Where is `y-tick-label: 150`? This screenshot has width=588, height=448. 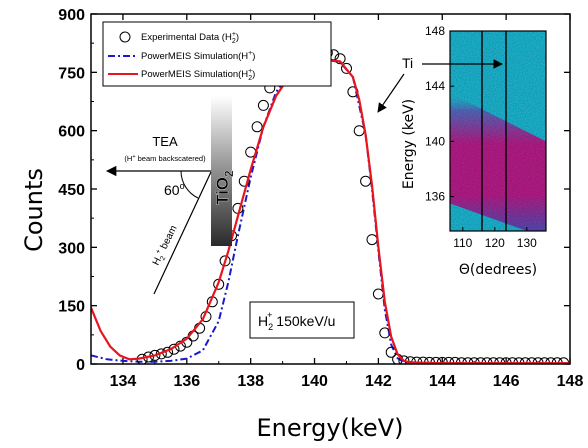 y-tick-label: 150 is located at coordinates (71, 307).